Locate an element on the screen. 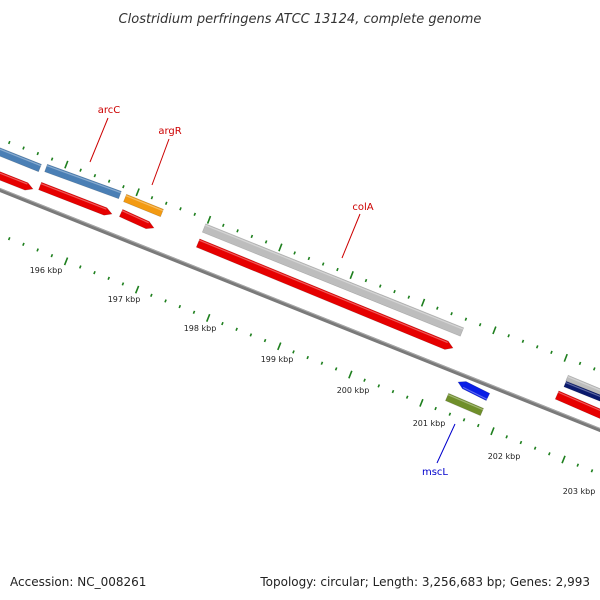  tick-label-202: 202 kbp is located at coordinates (504, 456).